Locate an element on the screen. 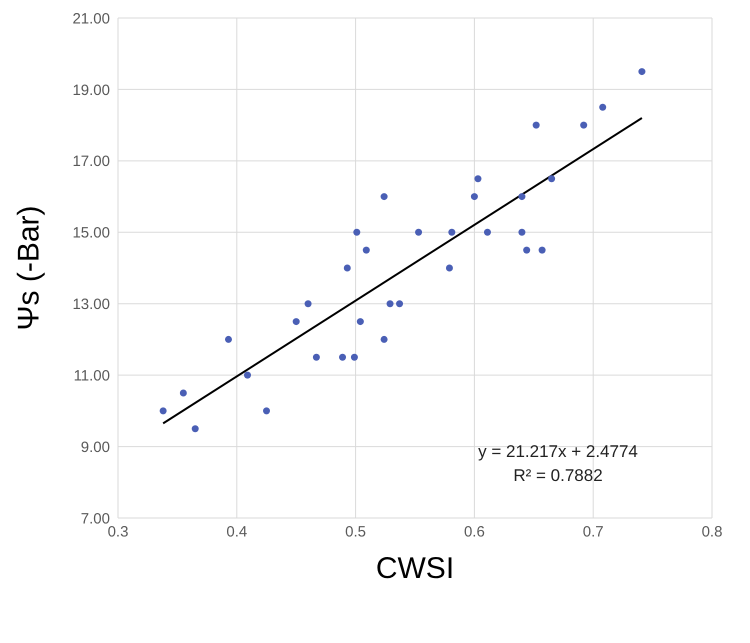  y-tick-label: 21.00 is located at coordinates (91, 19).